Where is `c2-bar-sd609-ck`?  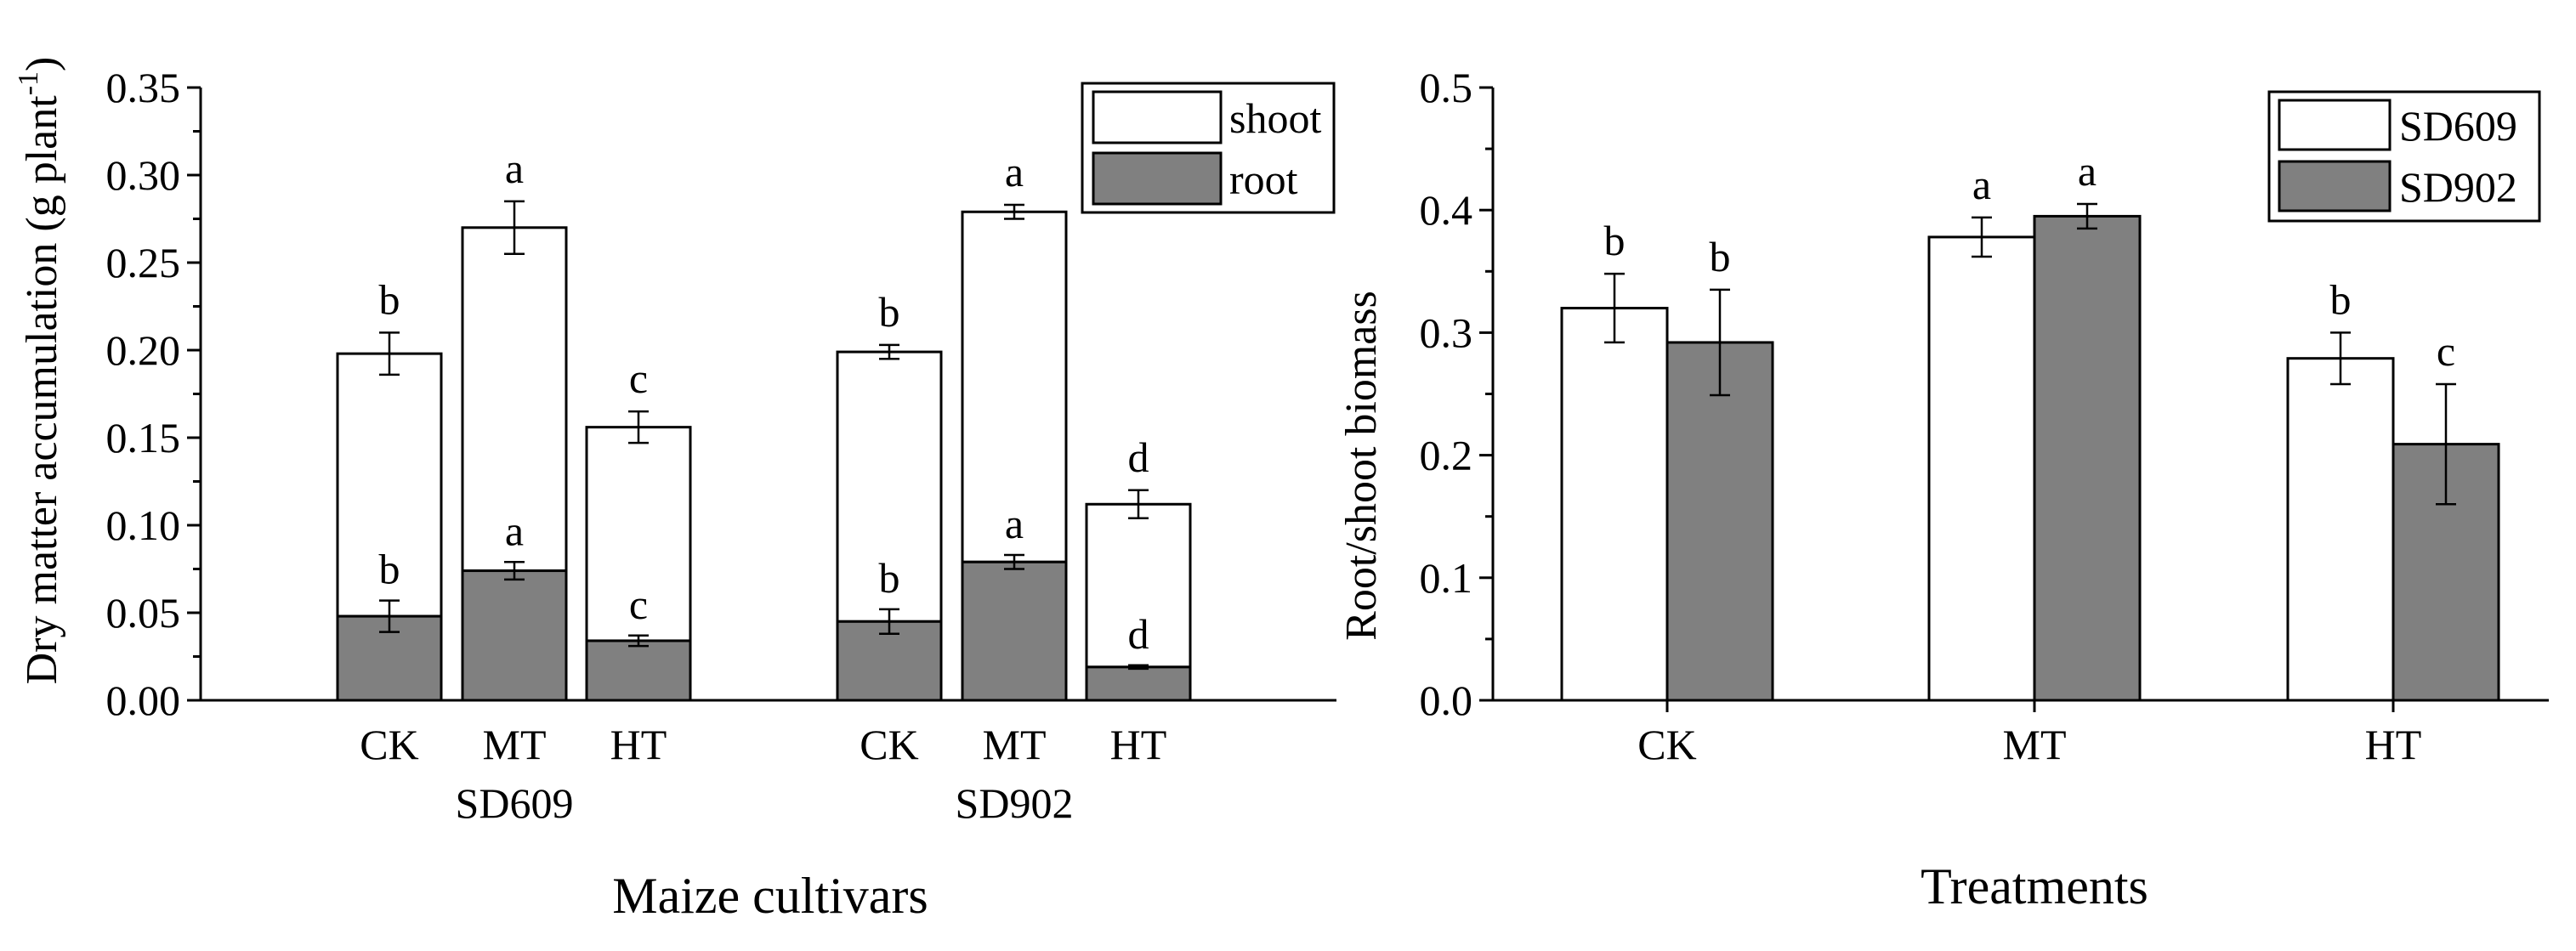 c2-bar-sd609-ck is located at coordinates (1615, 504).